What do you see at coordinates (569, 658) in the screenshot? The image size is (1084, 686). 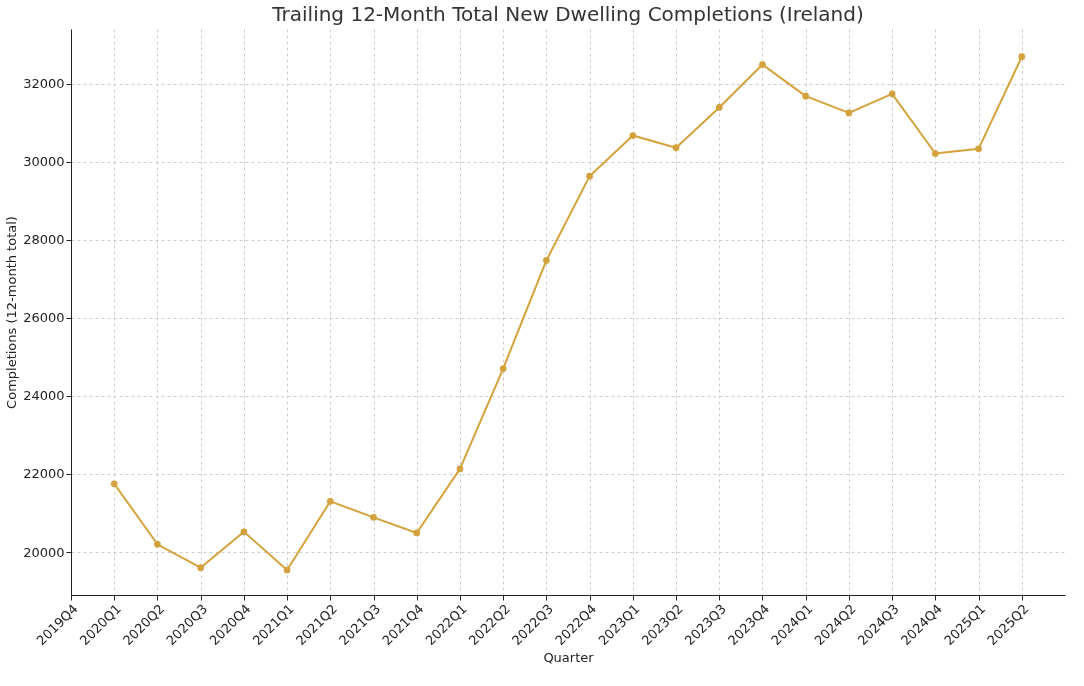 I see `x-axis-title: Quarter` at bounding box center [569, 658].